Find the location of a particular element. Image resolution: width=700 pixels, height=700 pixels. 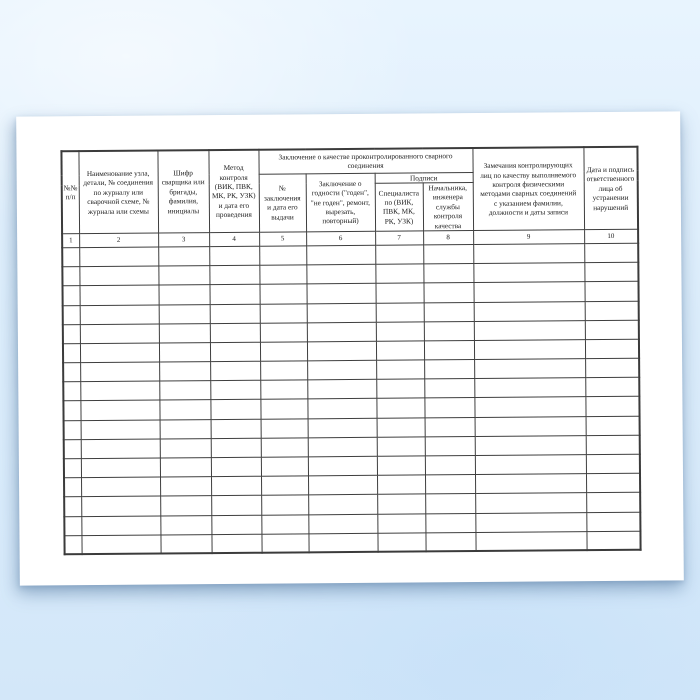

column-number: 6 is located at coordinates (341, 238).